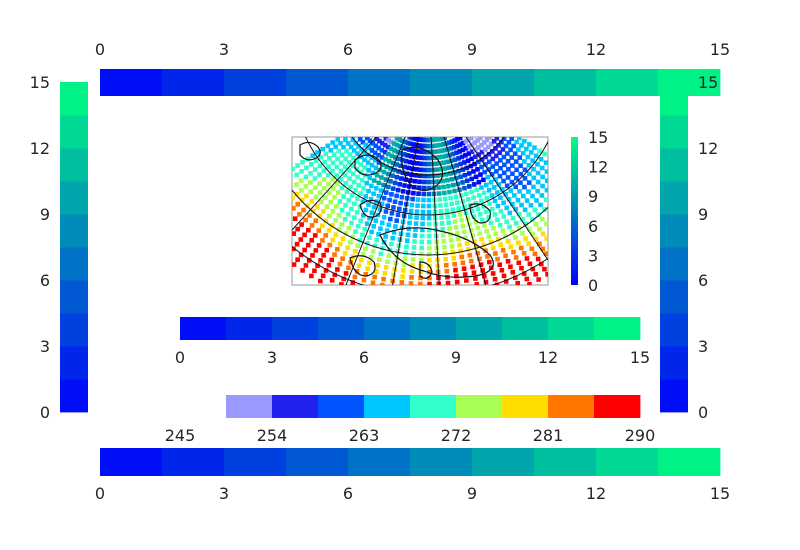 This screenshot has height=550, width=800. What do you see at coordinates (503, 462) in the screenshot?
I see `colorbar-bottom-segment` at bounding box center [503, 462].